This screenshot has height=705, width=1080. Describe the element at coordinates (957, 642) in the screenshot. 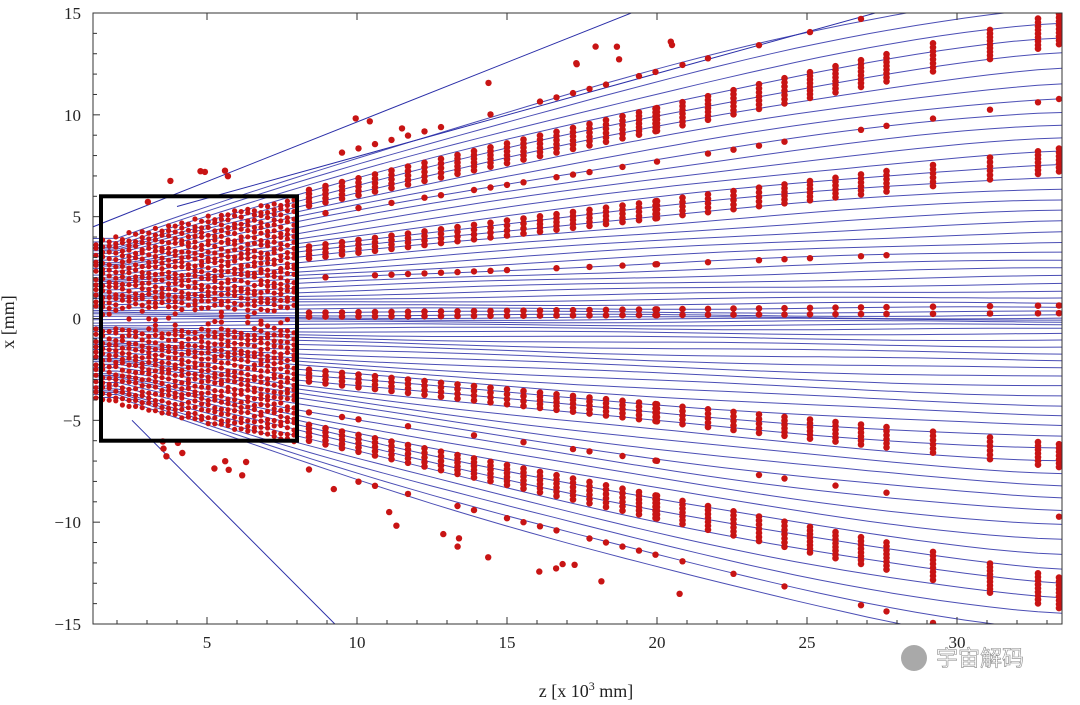

I see `x-tick-label: 30` at that location.